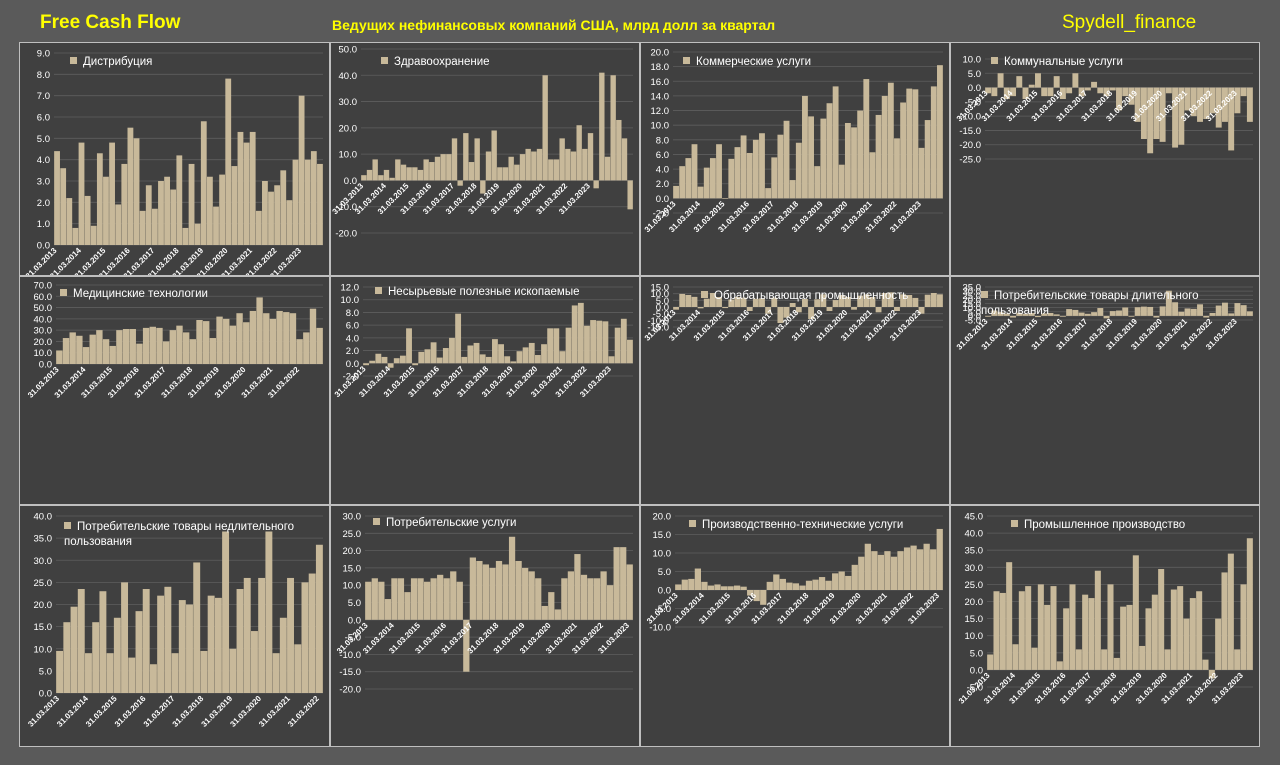 This screenshot has width=1280, height=765. What do you see at coordinates (1014, 523) in the screenshot?
I see `chart-12-legend-swatch` at bounding box center [1014, 523].